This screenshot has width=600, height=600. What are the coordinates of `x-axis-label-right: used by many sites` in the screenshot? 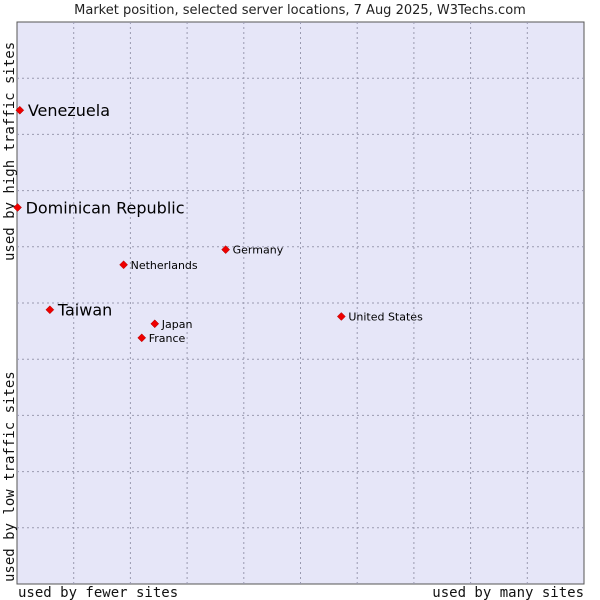 It's located at (508, 592).